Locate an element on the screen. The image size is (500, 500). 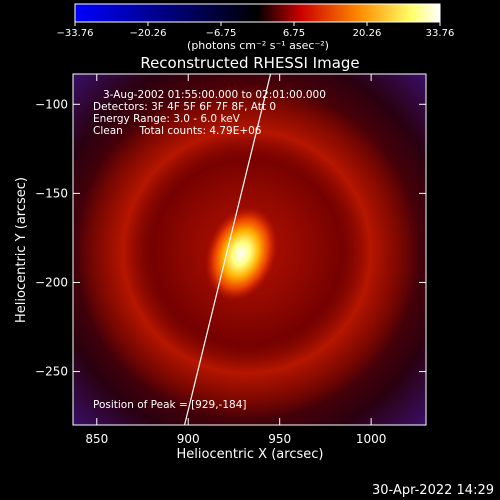
footer-timestamp: 30-Apr-2022 14:29 is located at coordinates (433, 490).